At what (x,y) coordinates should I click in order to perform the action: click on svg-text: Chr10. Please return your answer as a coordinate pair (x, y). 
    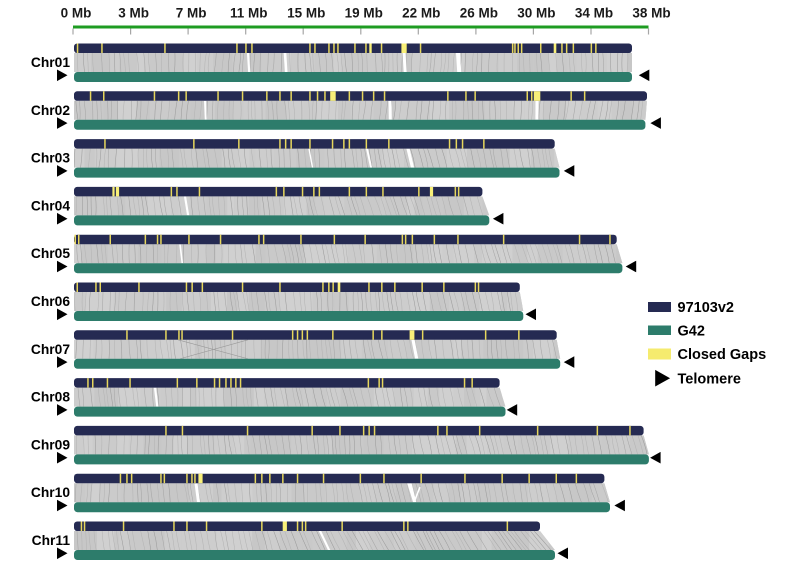
    Looking at the image, I should click on (50, 492).